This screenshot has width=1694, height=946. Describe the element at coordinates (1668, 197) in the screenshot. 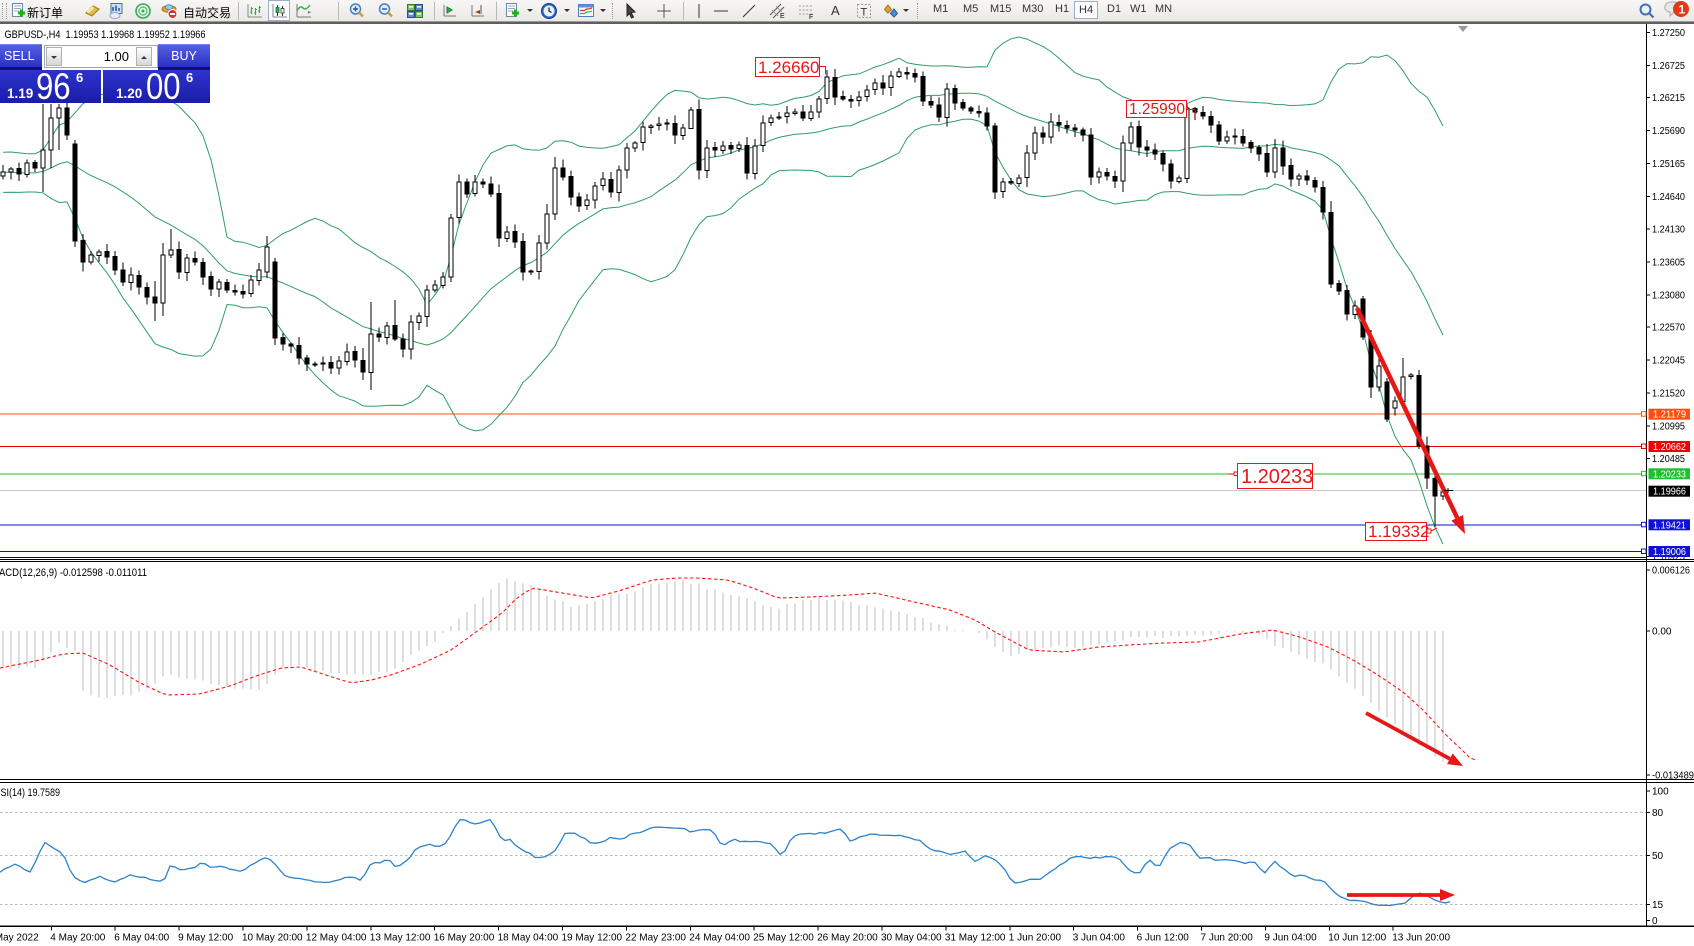

I see `svg-text: 1.24640` at that location.